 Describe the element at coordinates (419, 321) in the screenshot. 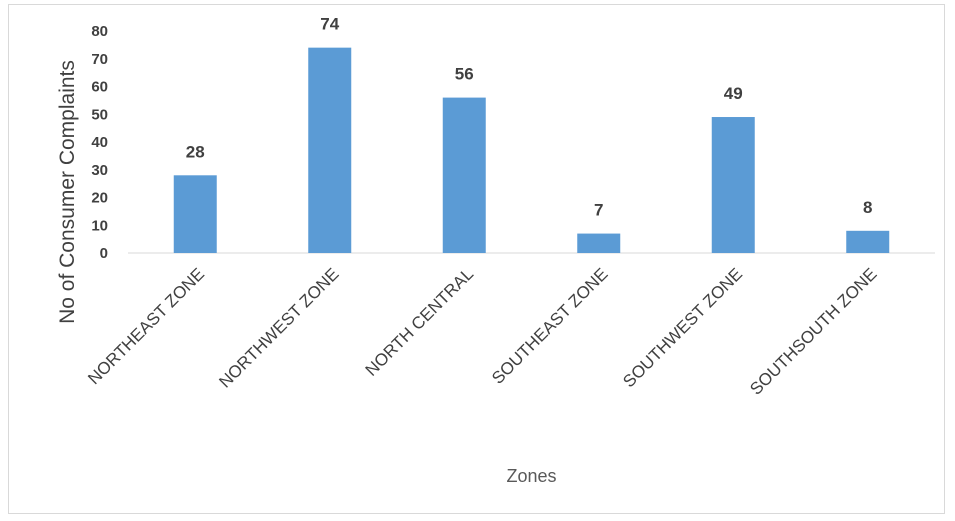

I see `category-label: NORTH CENTRAL` at that location.